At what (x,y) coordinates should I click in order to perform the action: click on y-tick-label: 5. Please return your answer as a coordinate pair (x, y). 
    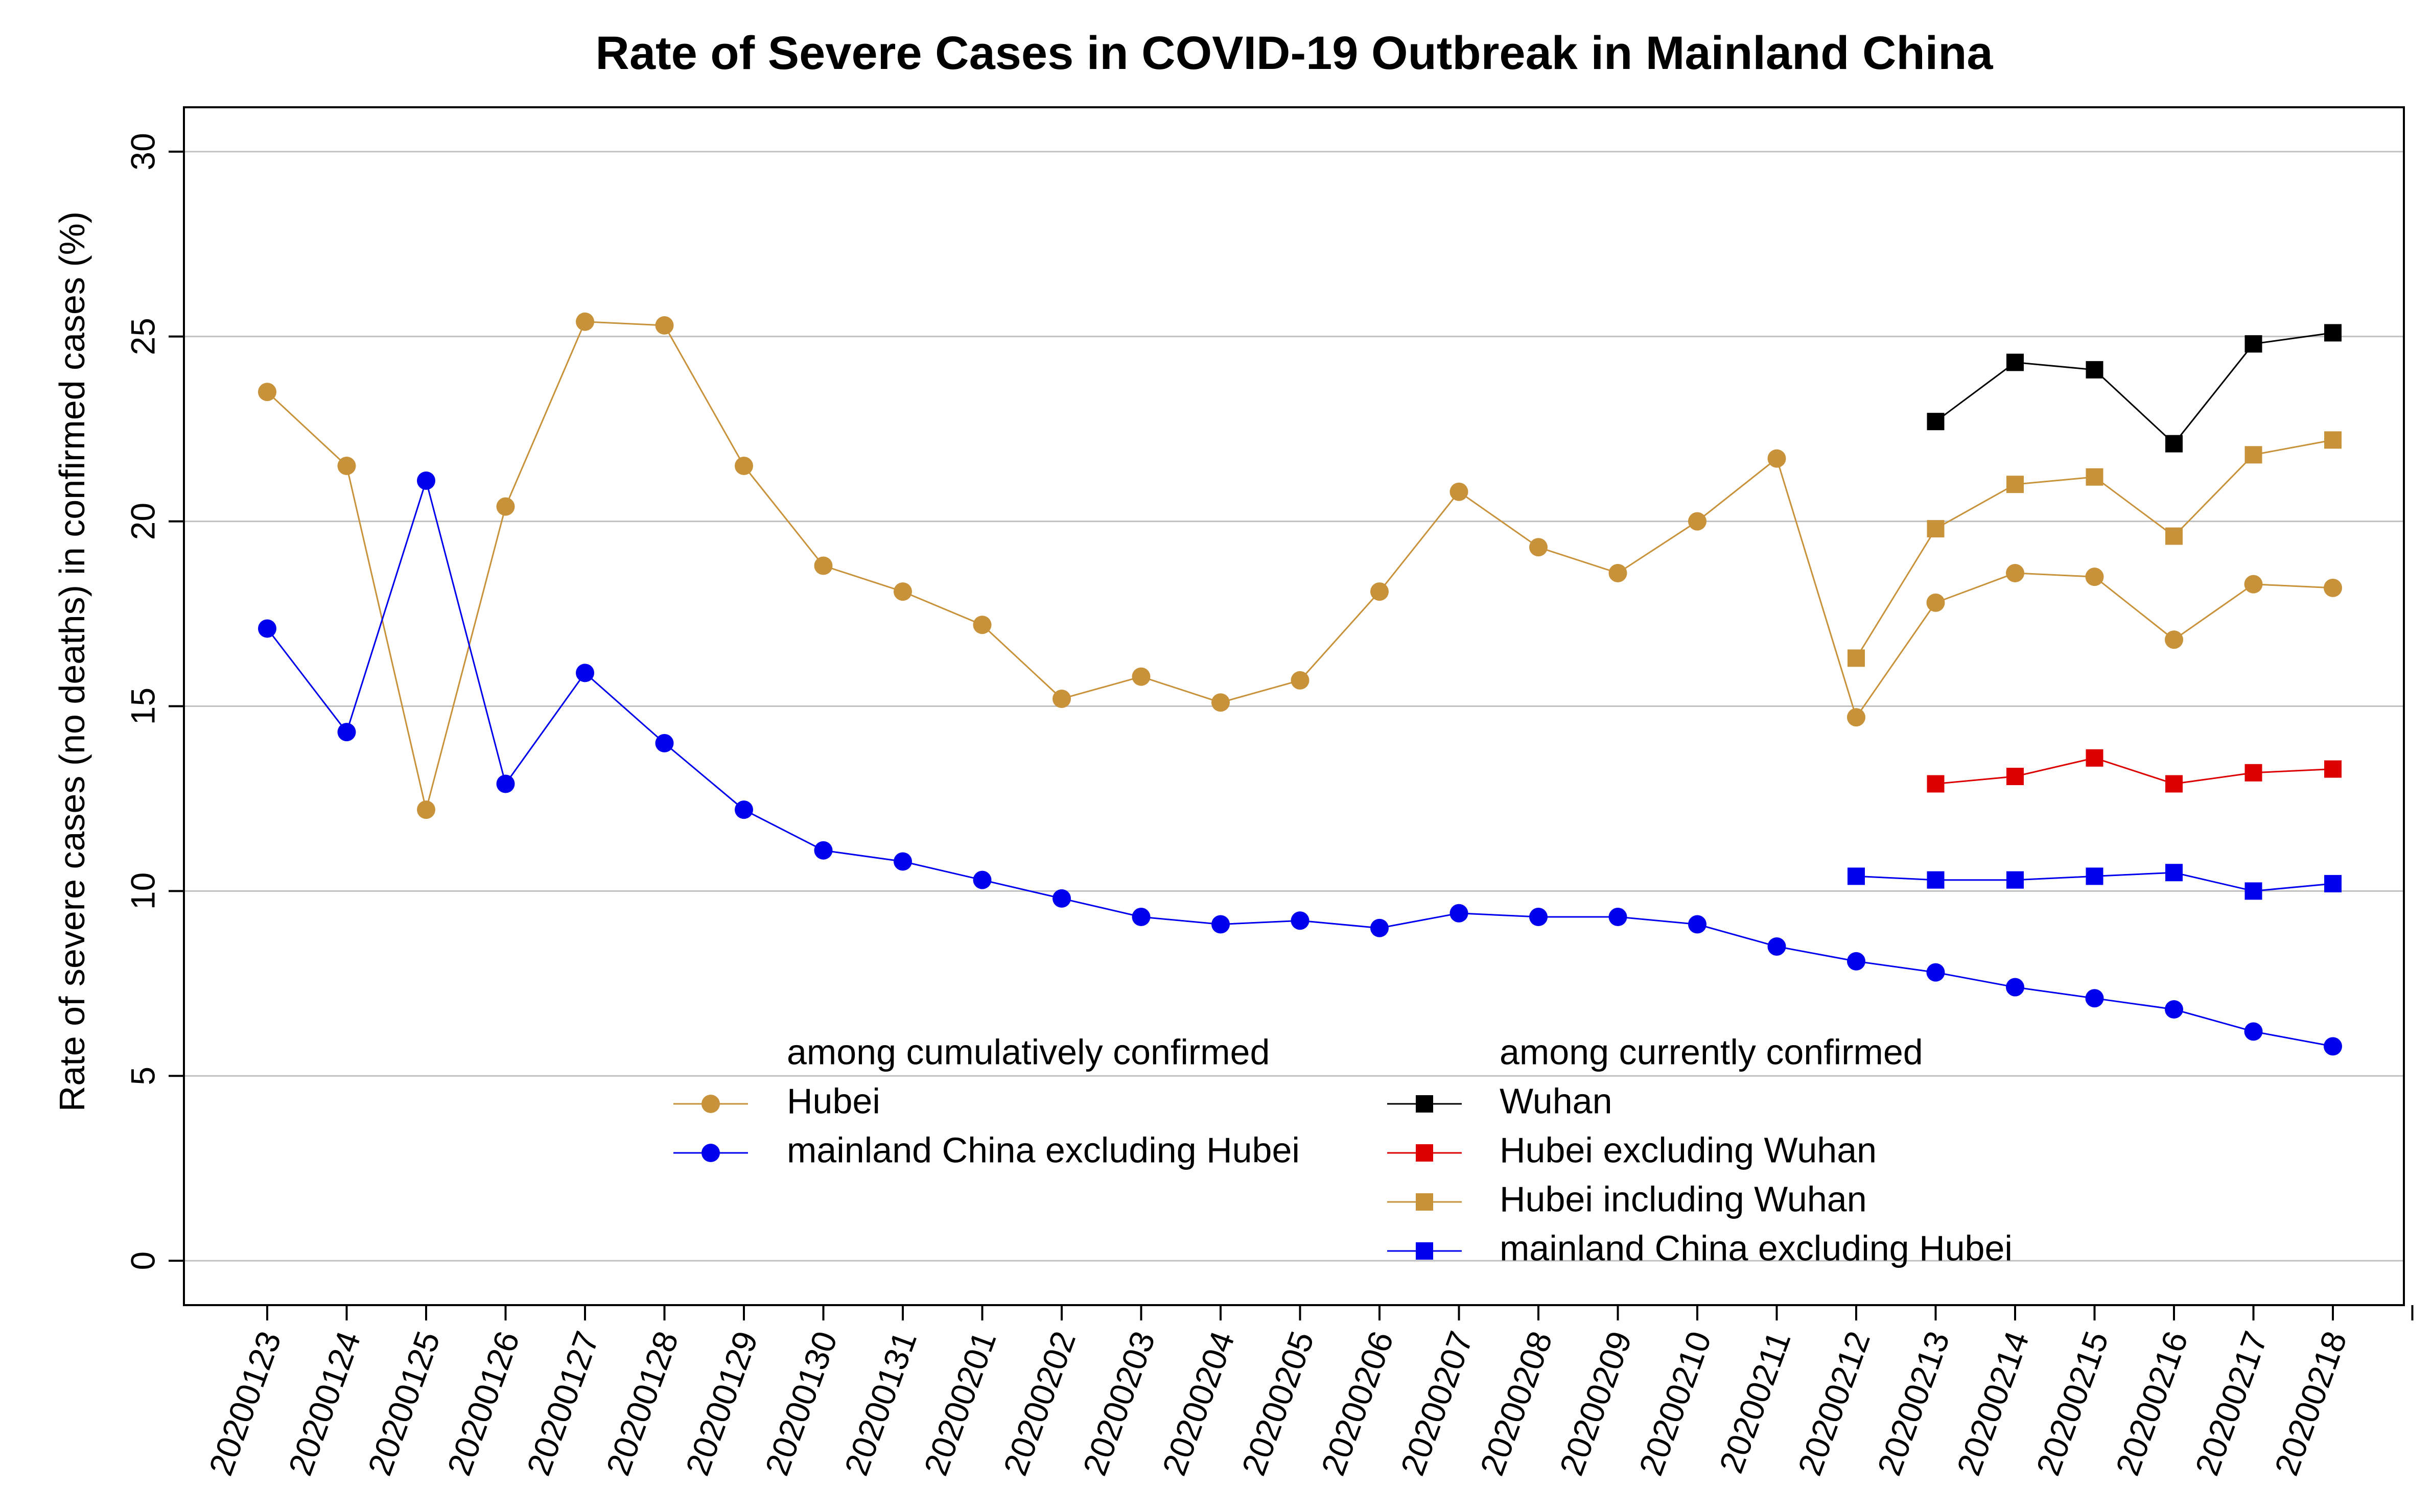
    Looking at the image, I should click on (142, 1076).